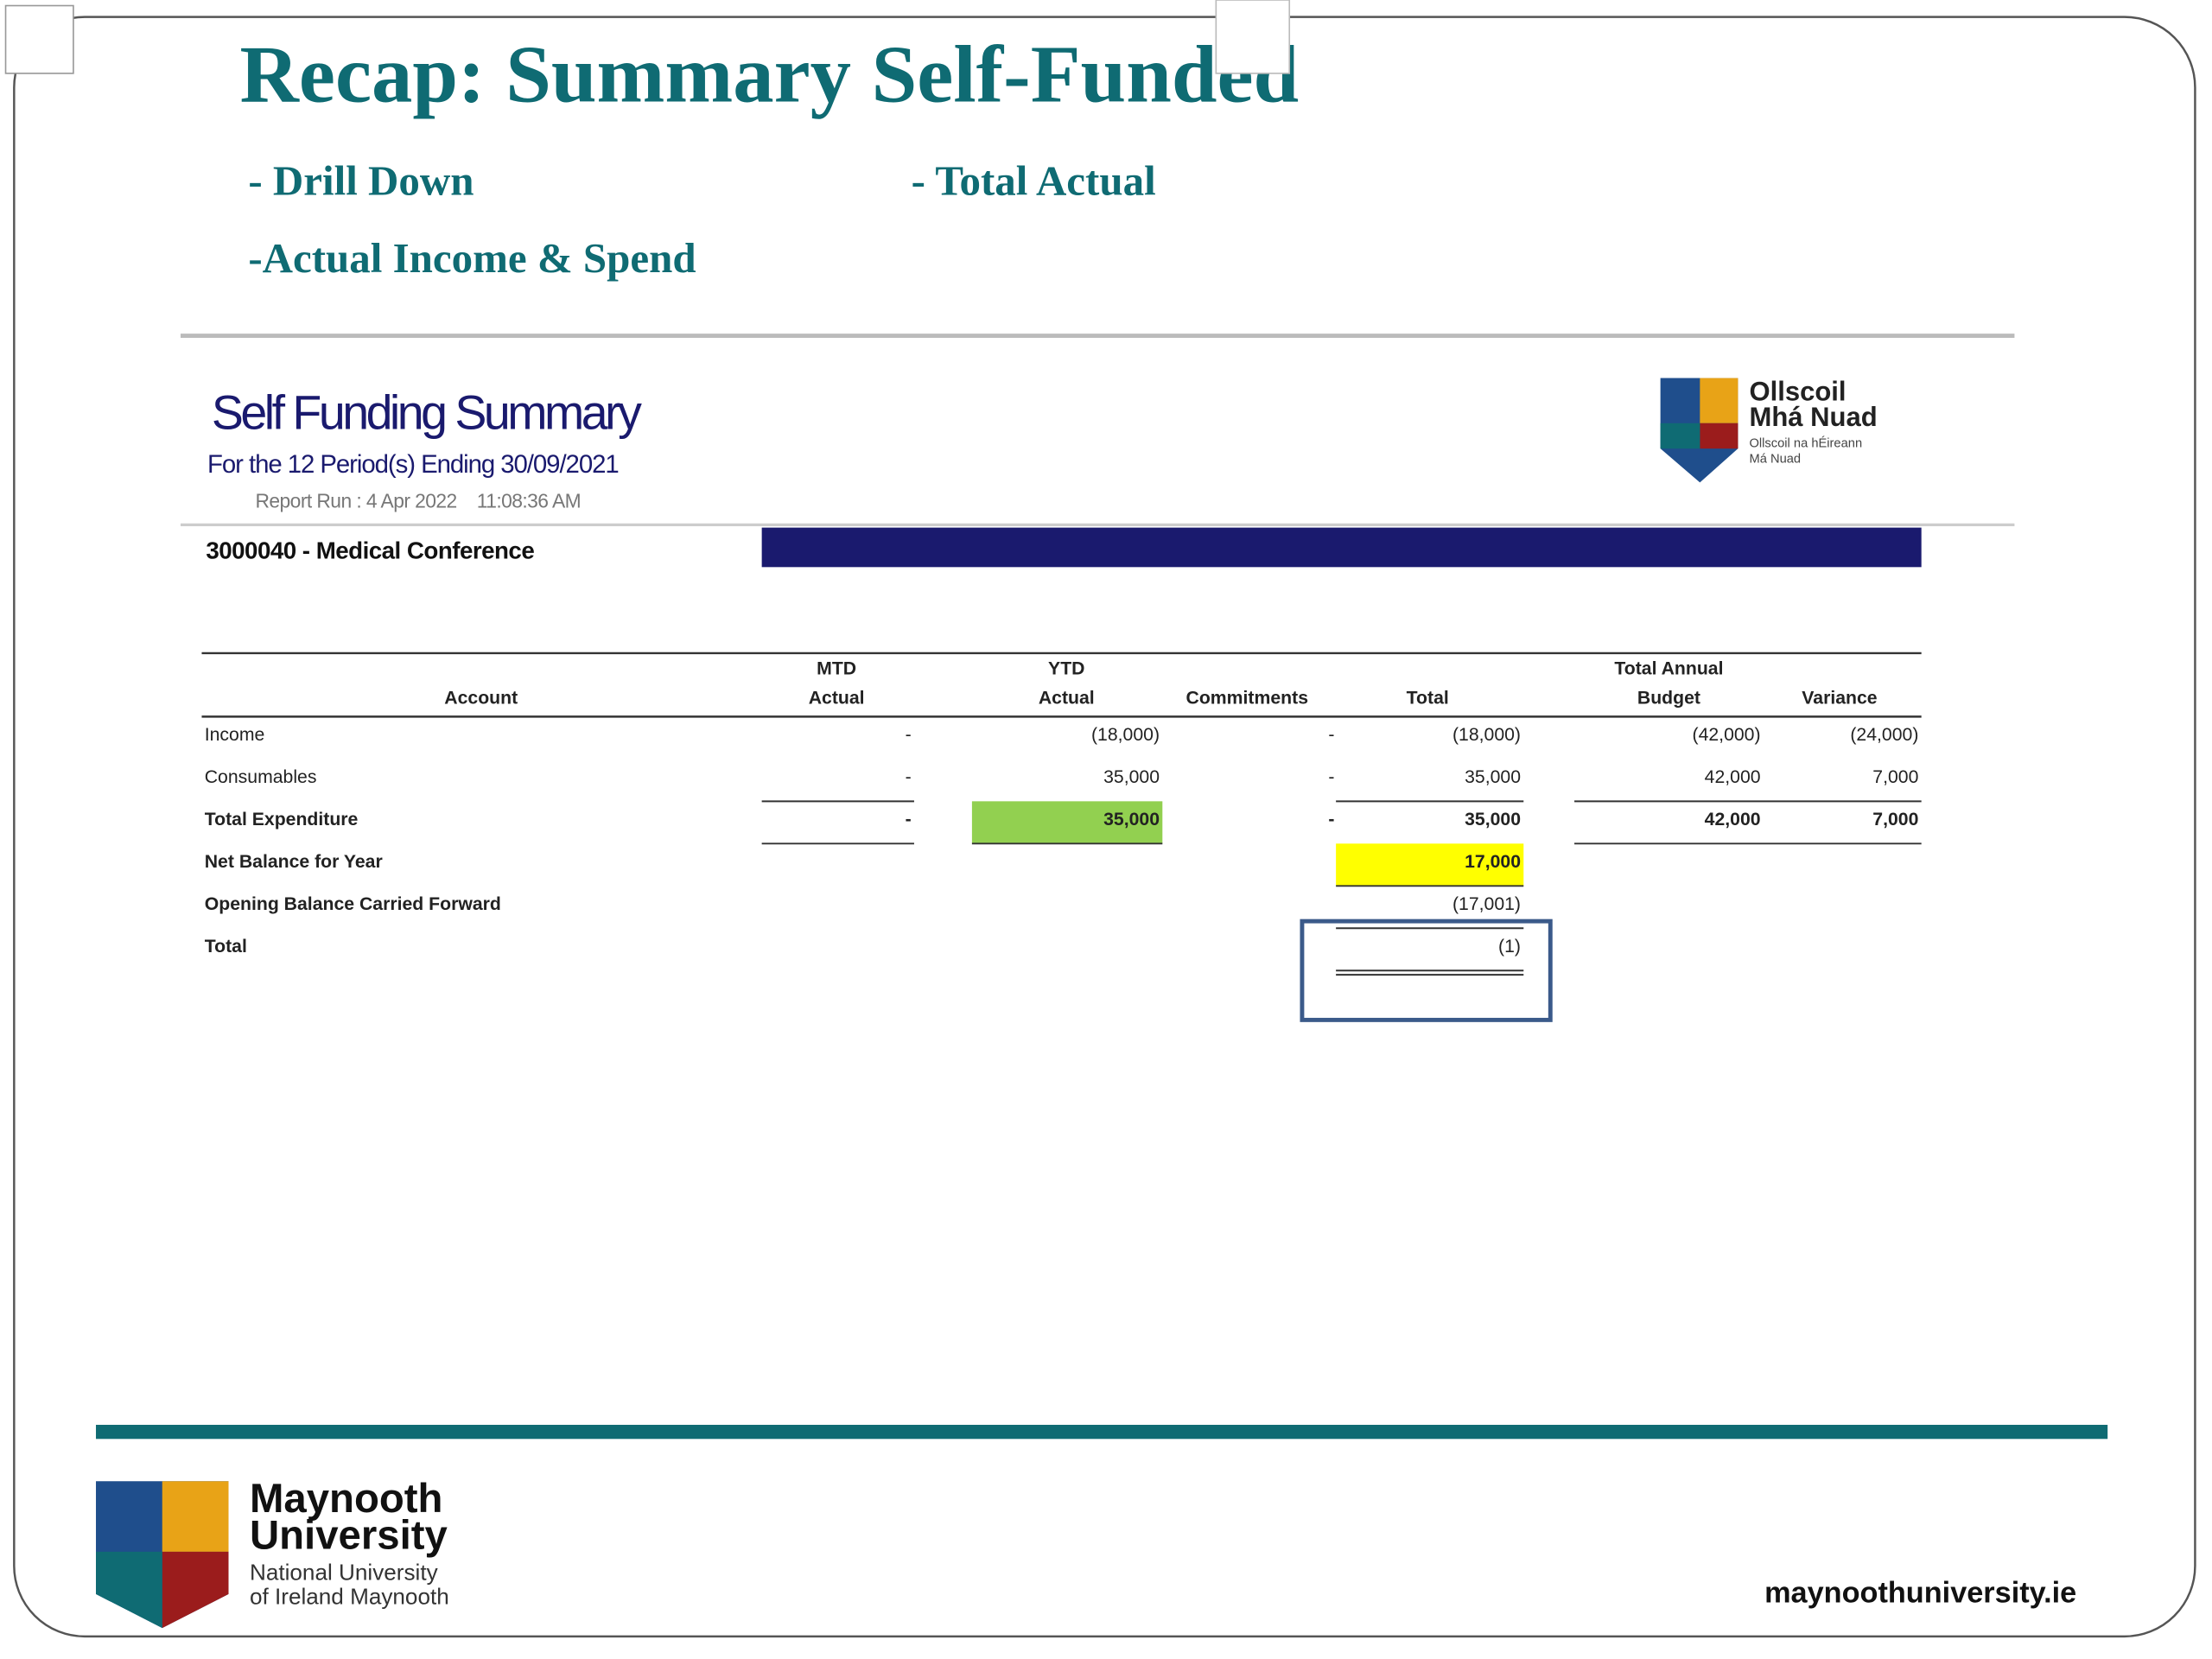 The image size is (2212, 1659). I want to click on callout-box, so click(1426, 970).